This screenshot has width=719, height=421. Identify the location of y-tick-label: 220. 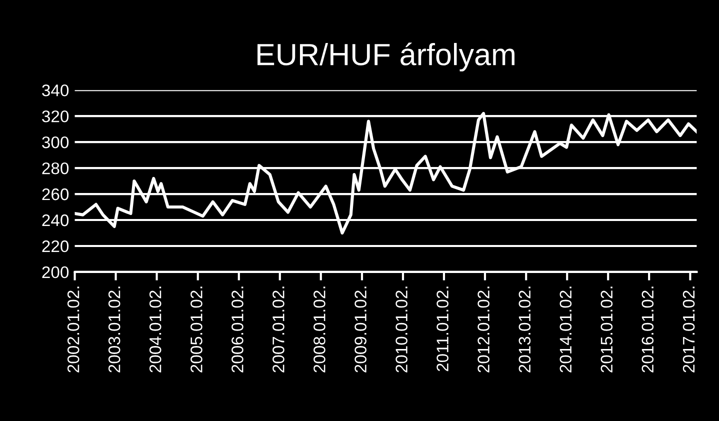
(55, 246).